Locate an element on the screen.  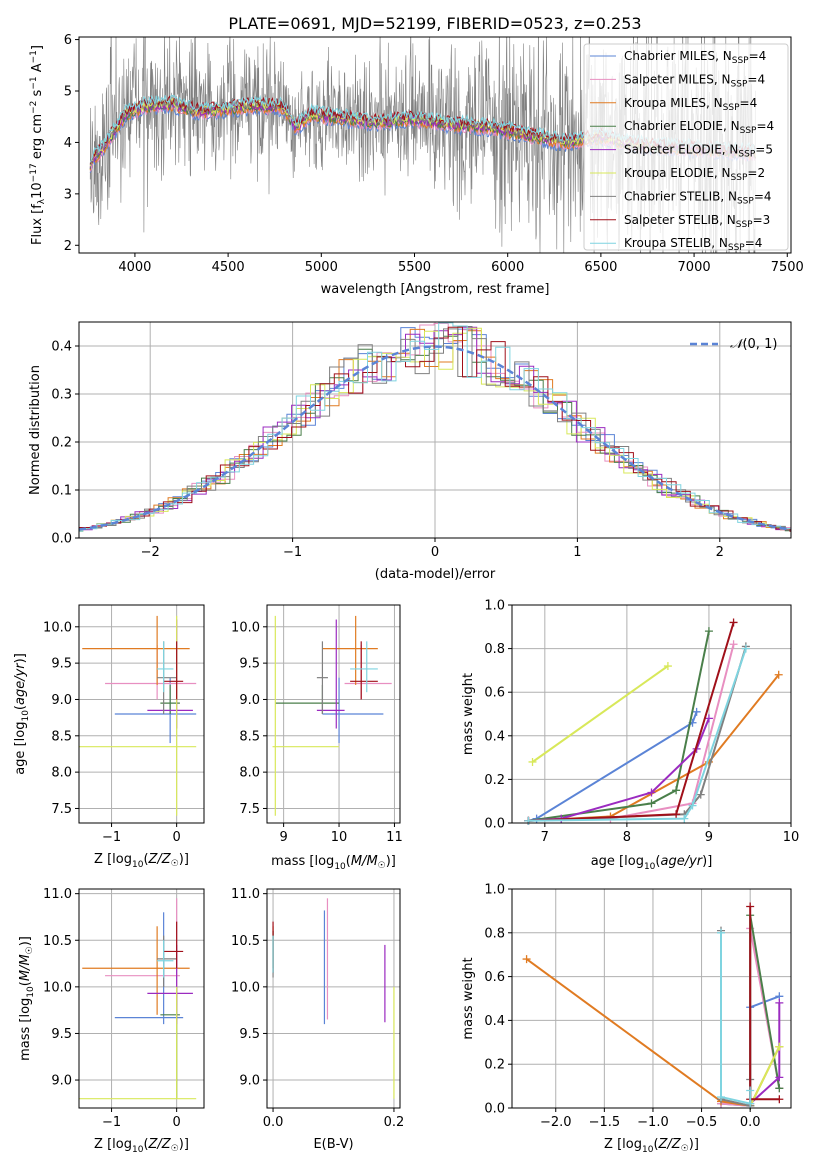
normal-curve is located at coordinates (435, 438).